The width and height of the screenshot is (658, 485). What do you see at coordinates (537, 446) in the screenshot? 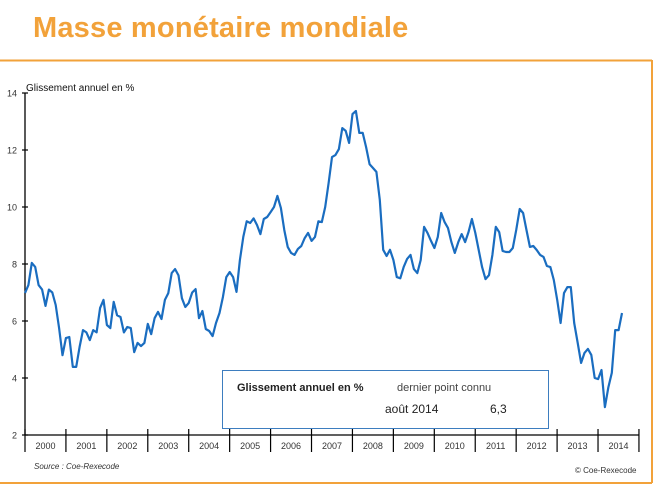
I see `x-tick-label: 2012` at bounding box center [537, 446].